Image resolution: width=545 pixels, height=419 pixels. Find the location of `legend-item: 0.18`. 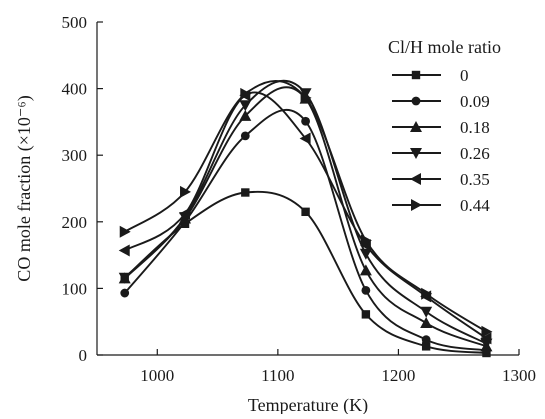

legend-item: 0.18 is located at coordinates (441, 127).